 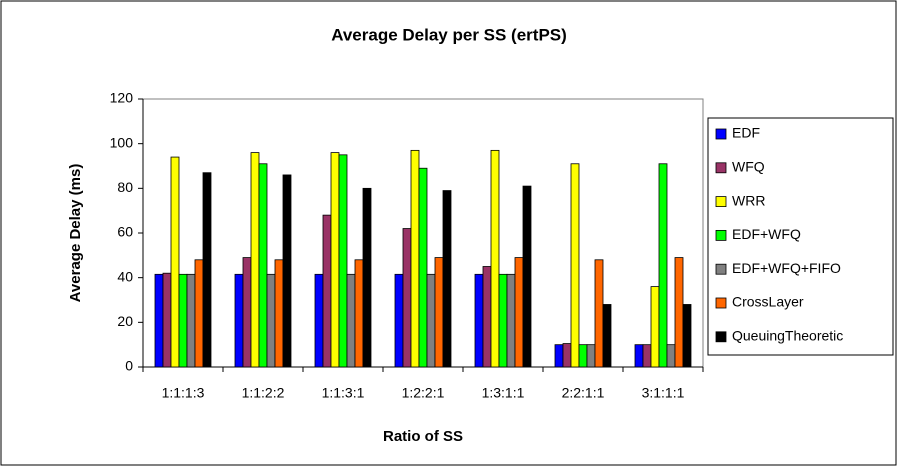 What do you see at coordinates (766, 234) in the screenshot?
I see `legend-label: EDF+WFQ` at bounding box center [766, 234].